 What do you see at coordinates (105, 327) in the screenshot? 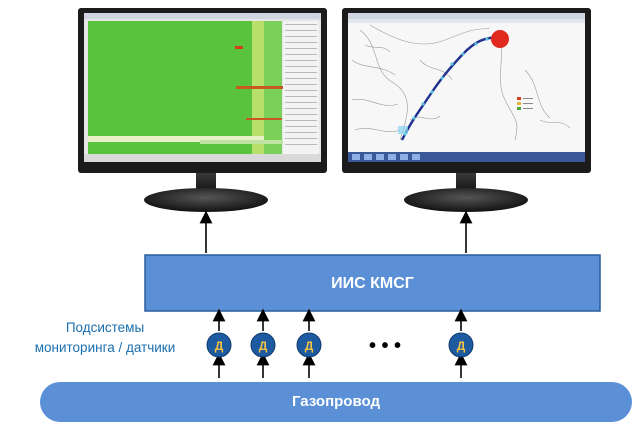
I see `subsystems-label-line1: Подсистемы` at bounding box center [105, 327].